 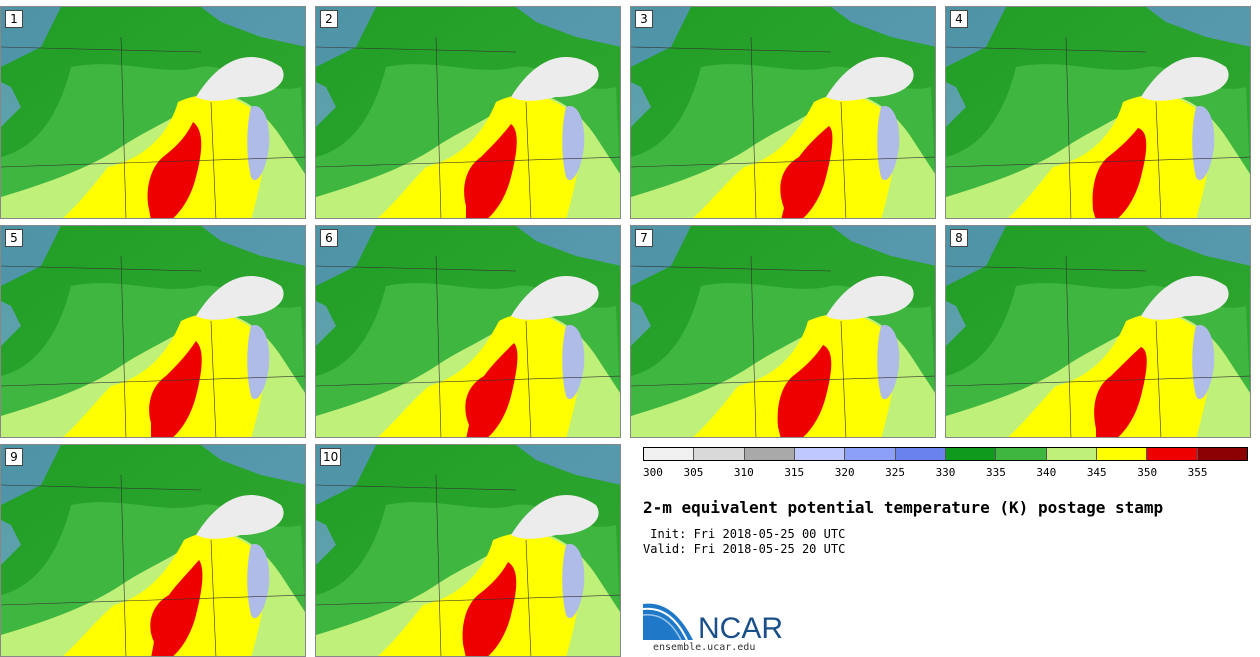 I want to click on colorbar-tick-label: 355, so click(x=1197, y=472).